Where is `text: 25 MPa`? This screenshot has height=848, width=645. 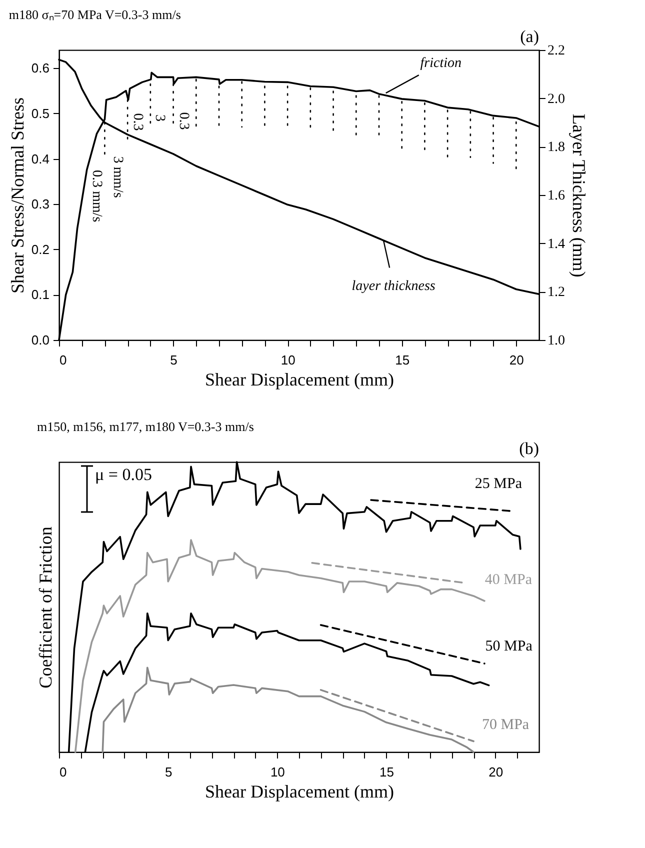
text: 25 MPa is located at coordinates (498, 484).